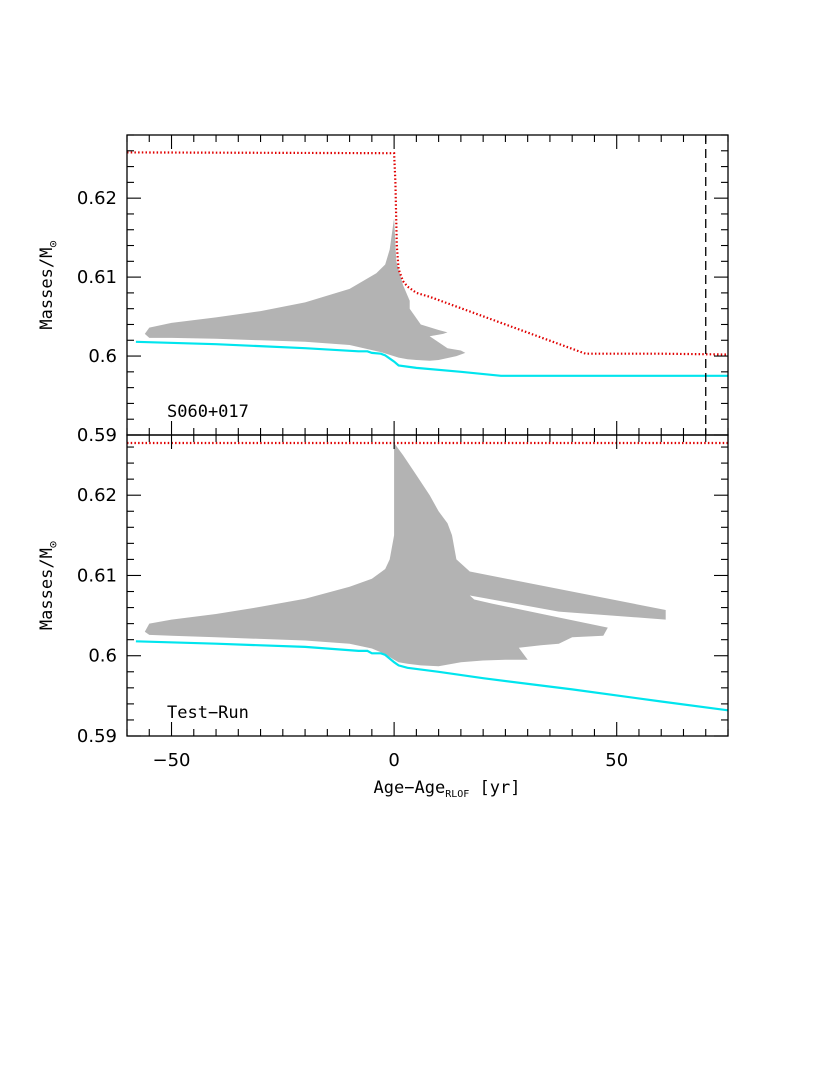 The width and height of the screenshot is (830, 1075). What do you see at coordinates (172, 760) in the screenshot?
I see `x-tick-label: −50` at bounding box center [172, 760].